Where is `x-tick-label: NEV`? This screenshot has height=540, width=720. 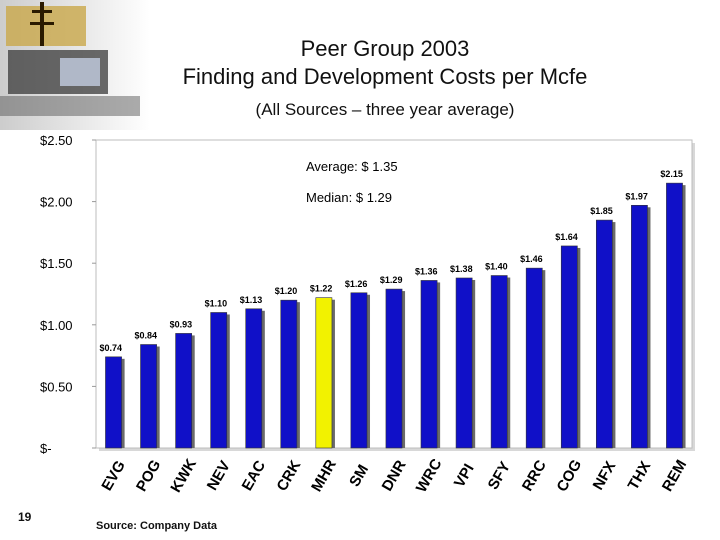 x-tick-label: NEV is located at coordinates (219, 475).